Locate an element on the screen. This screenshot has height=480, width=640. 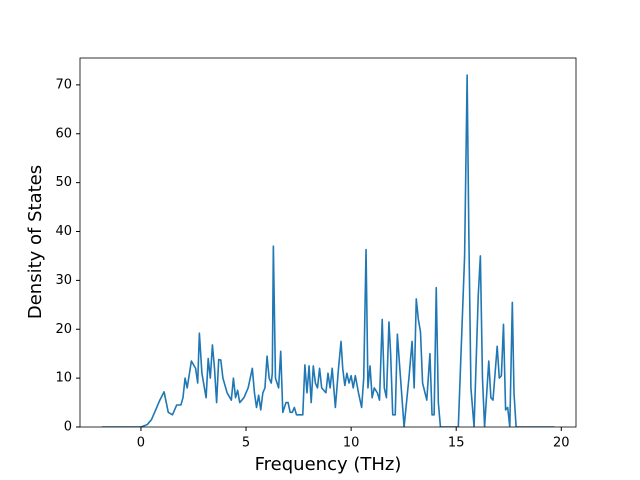
y-tick-label: 50 is located at coordinates (63, 182).